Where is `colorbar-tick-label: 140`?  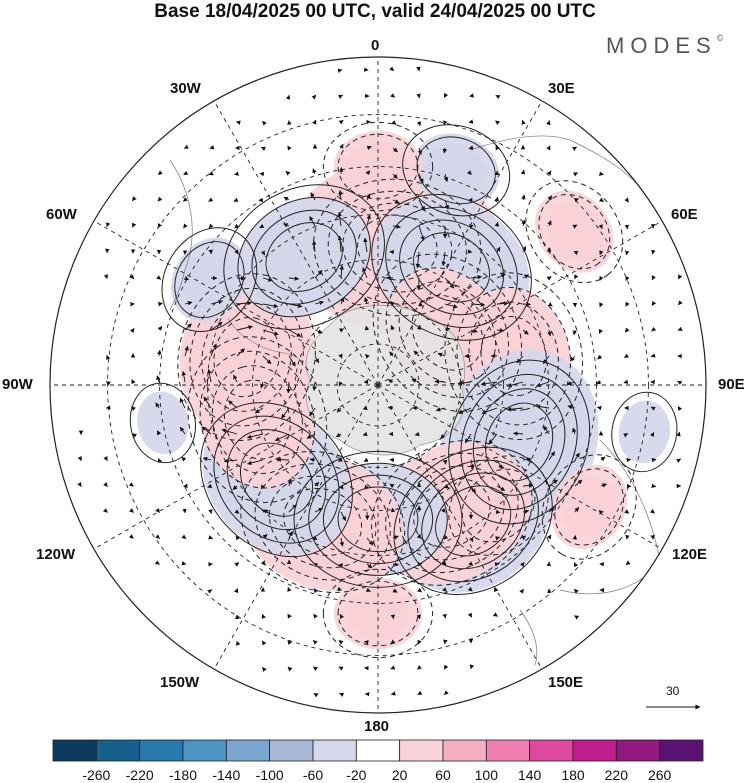
colorbar-tick-label: 140 is located at coordinates (530, 775).